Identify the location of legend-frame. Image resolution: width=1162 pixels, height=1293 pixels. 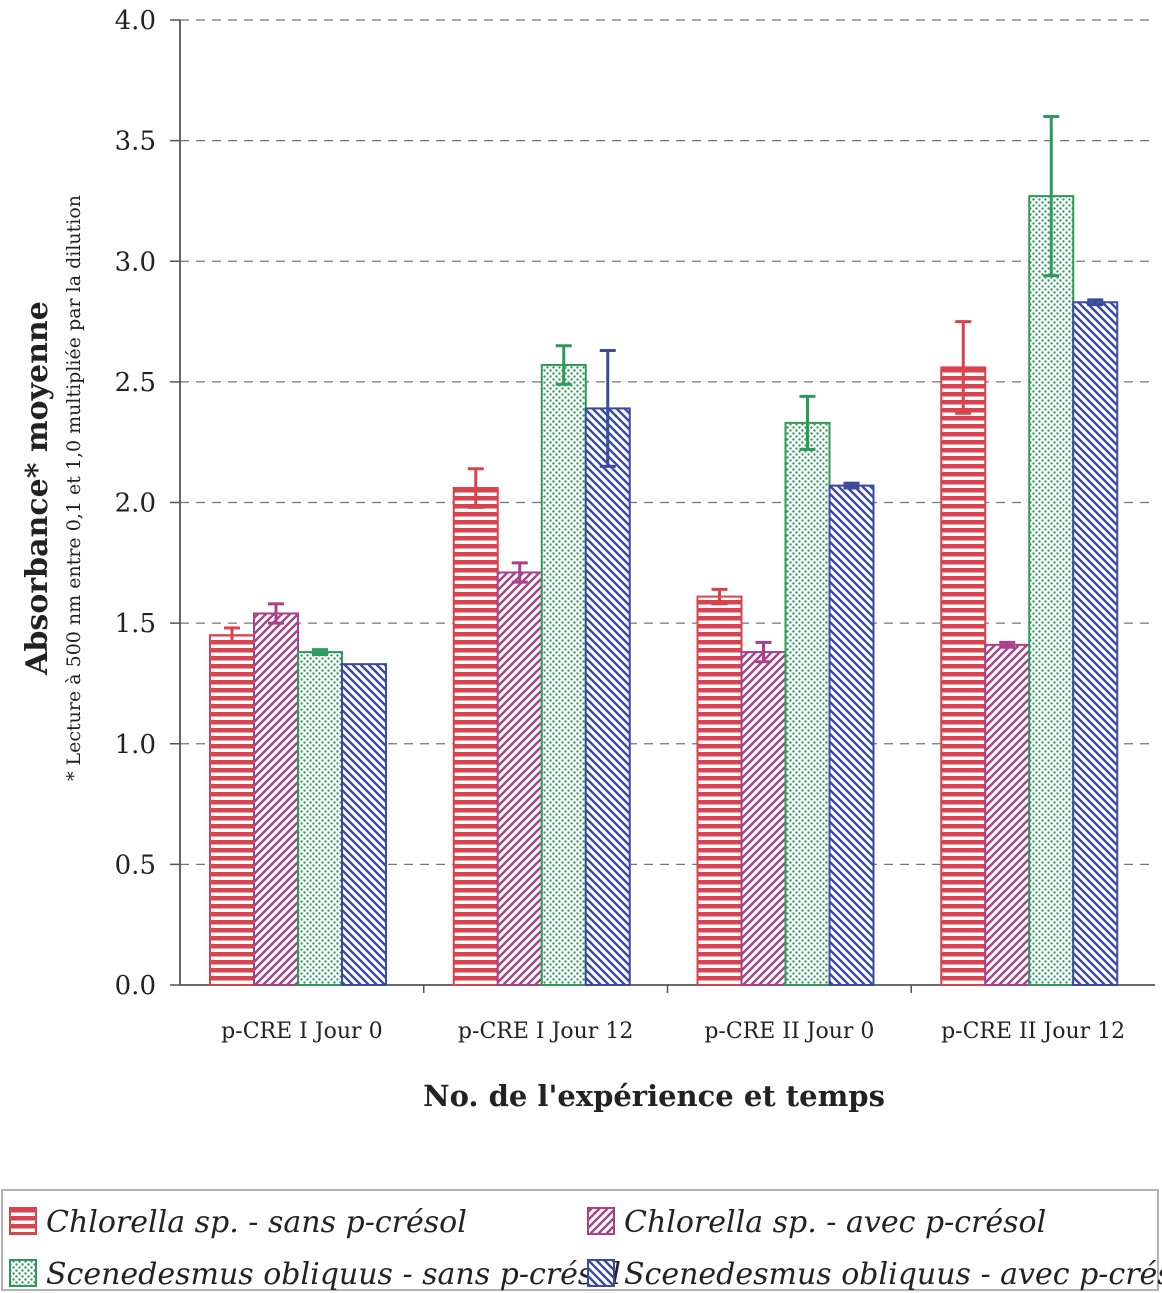
(580, 1240).